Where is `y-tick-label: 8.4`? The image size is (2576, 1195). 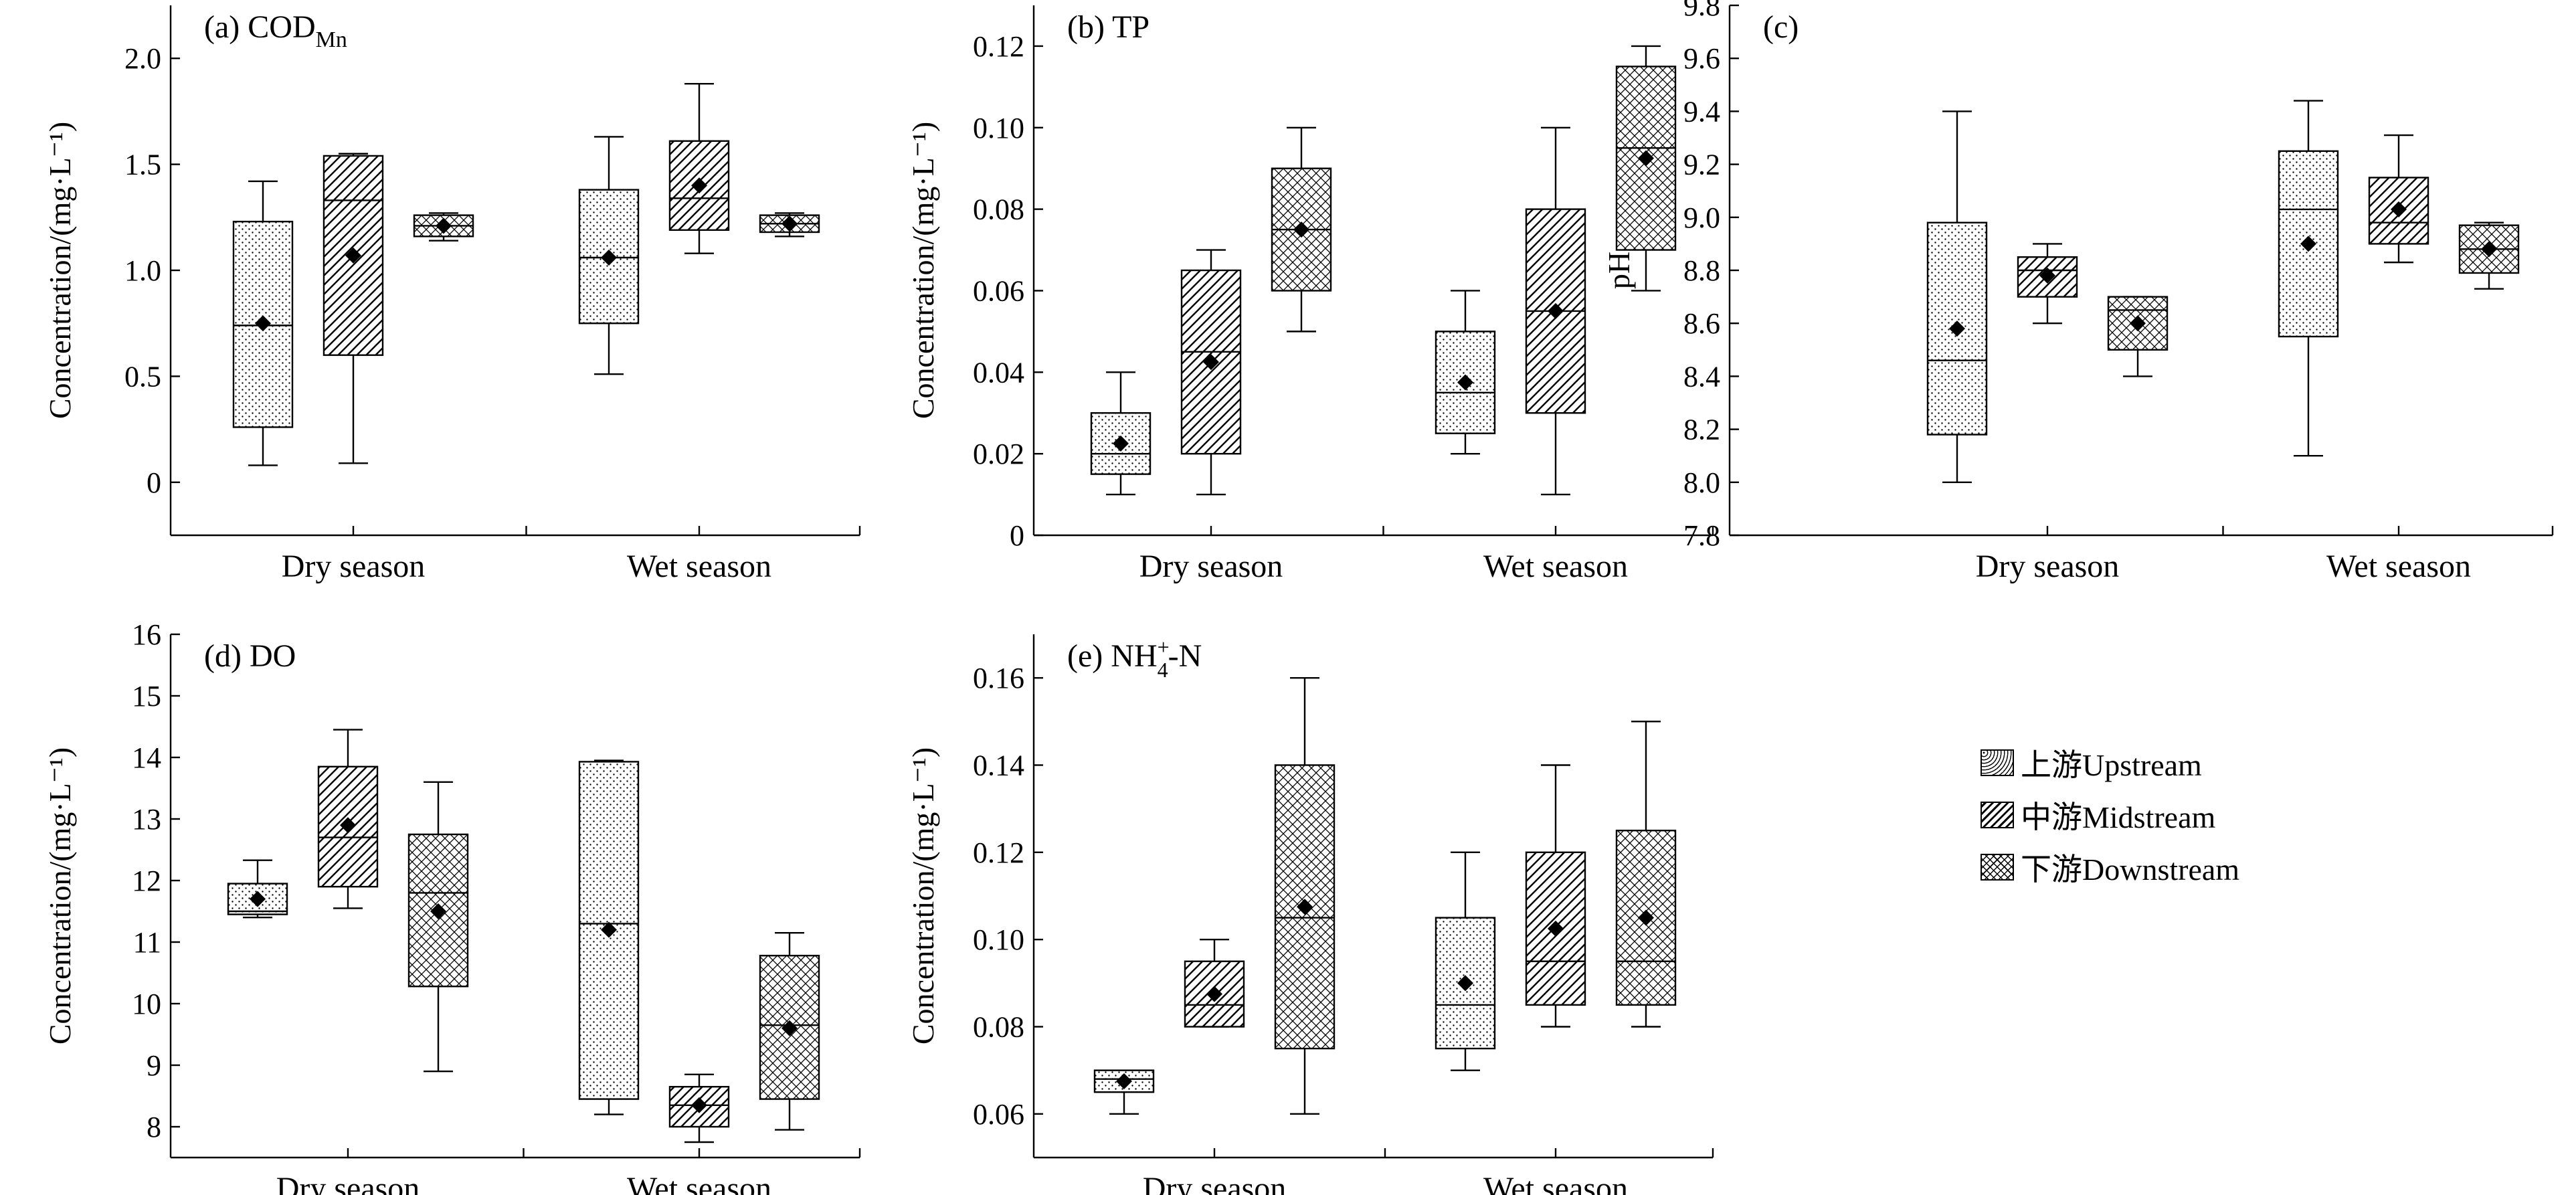
y-tick-label: 8.4 is located at coordinates (1701, 376).